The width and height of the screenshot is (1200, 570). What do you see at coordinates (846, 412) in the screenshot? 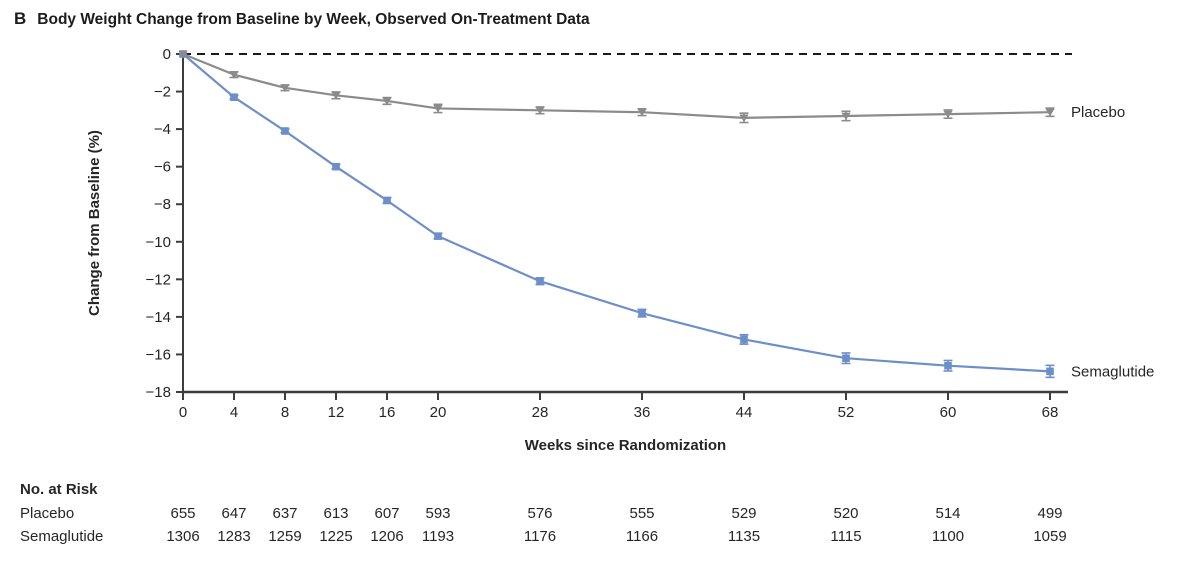
I see `x-tick-label: 52` at bounding box center [846, 412].